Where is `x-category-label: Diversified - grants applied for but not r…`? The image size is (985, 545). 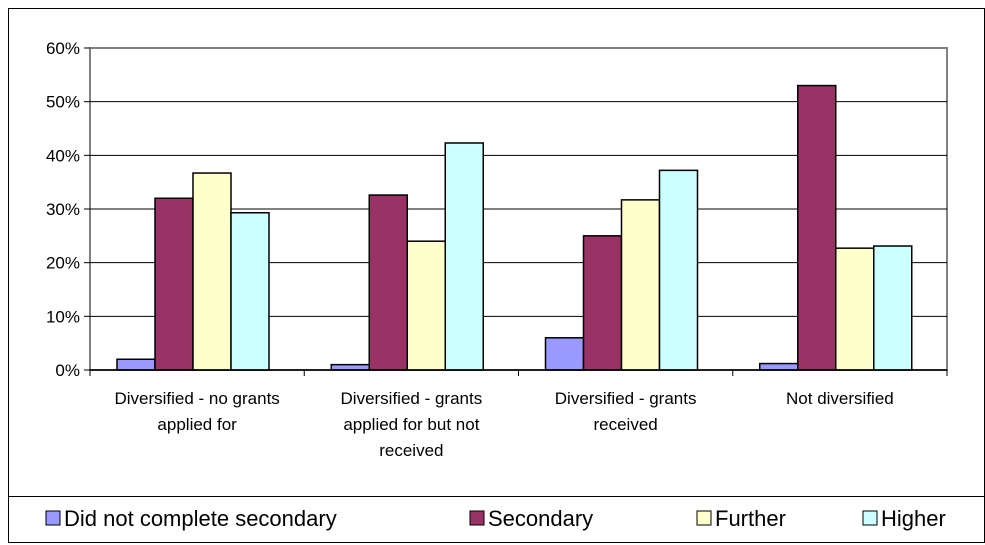 x-category-label: Diversified - grants applied for but not r… is located at coordinates (412, 424).